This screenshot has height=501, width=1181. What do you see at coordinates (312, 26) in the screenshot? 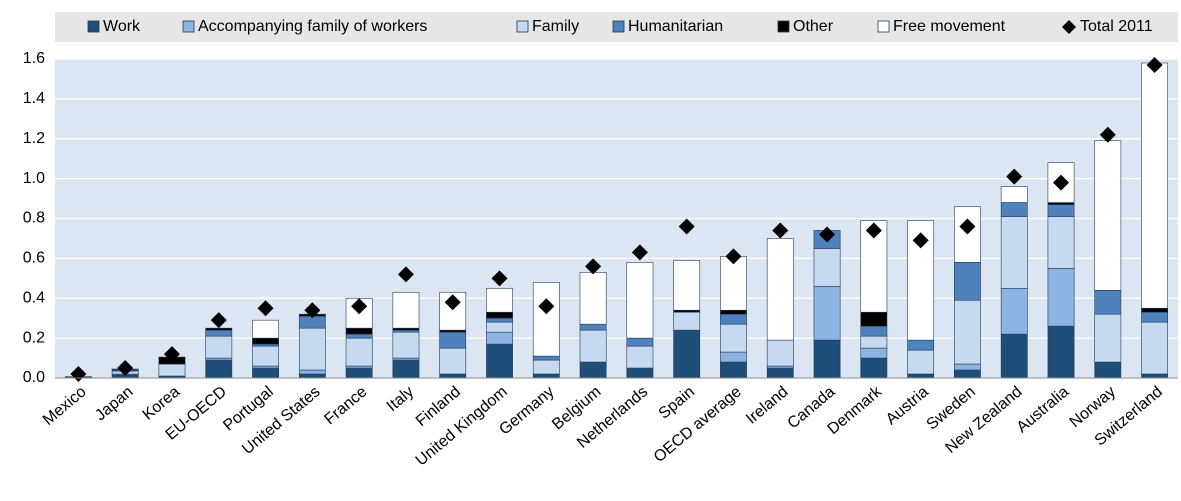
I see `legend-label: Accompanying family of workers` at bounding box center [312, 26].